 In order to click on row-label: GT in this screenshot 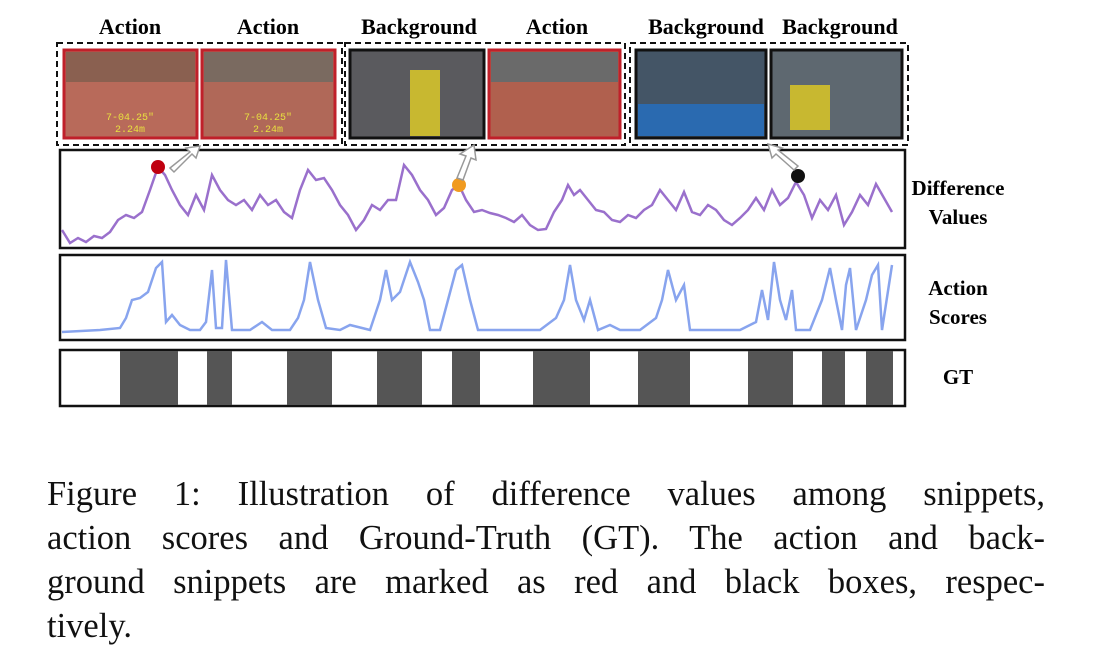, I will do `click(958, 377)`.